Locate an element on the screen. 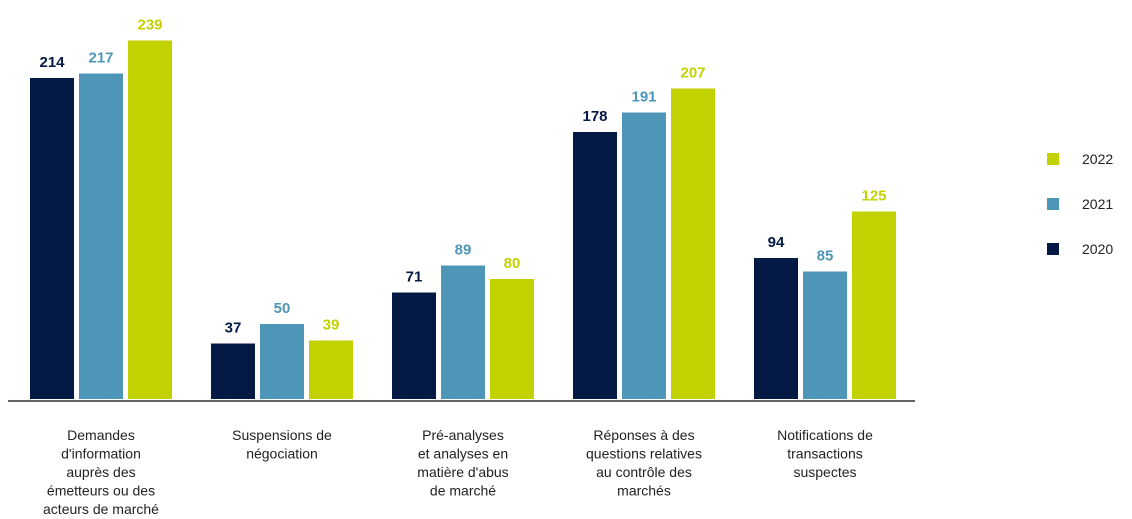 This screenshot has height=519, width=1132. value-label-2020-2: 71 is located at coordinates (414, 277).